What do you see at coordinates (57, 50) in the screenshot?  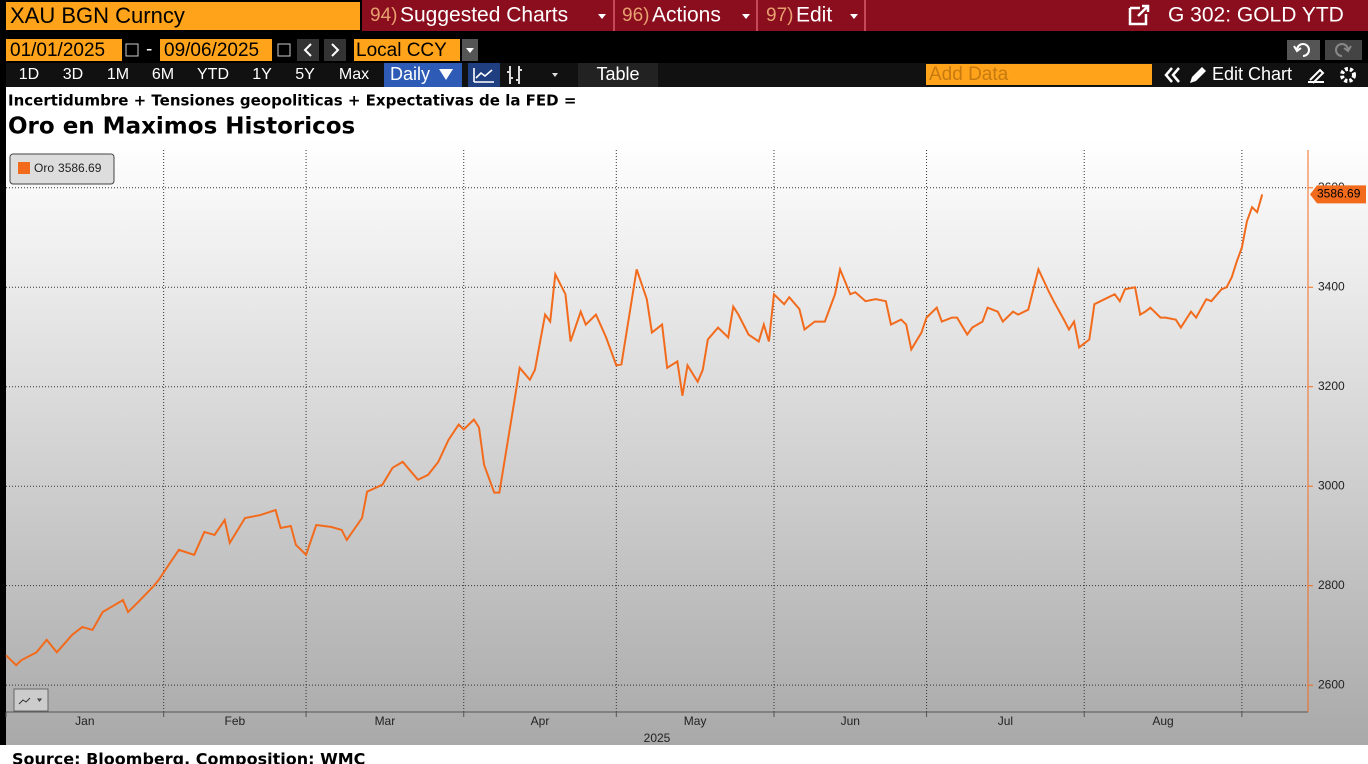 I see `start-date: 01/01/2025` at bounding box center [57, 50].